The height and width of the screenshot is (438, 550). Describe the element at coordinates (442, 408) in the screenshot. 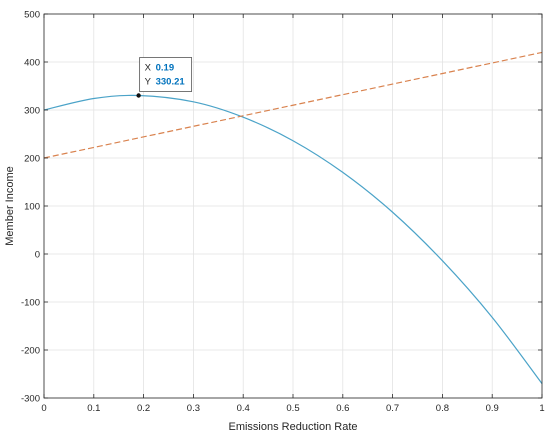

I see `x-tick-label: 0.8` at that location.